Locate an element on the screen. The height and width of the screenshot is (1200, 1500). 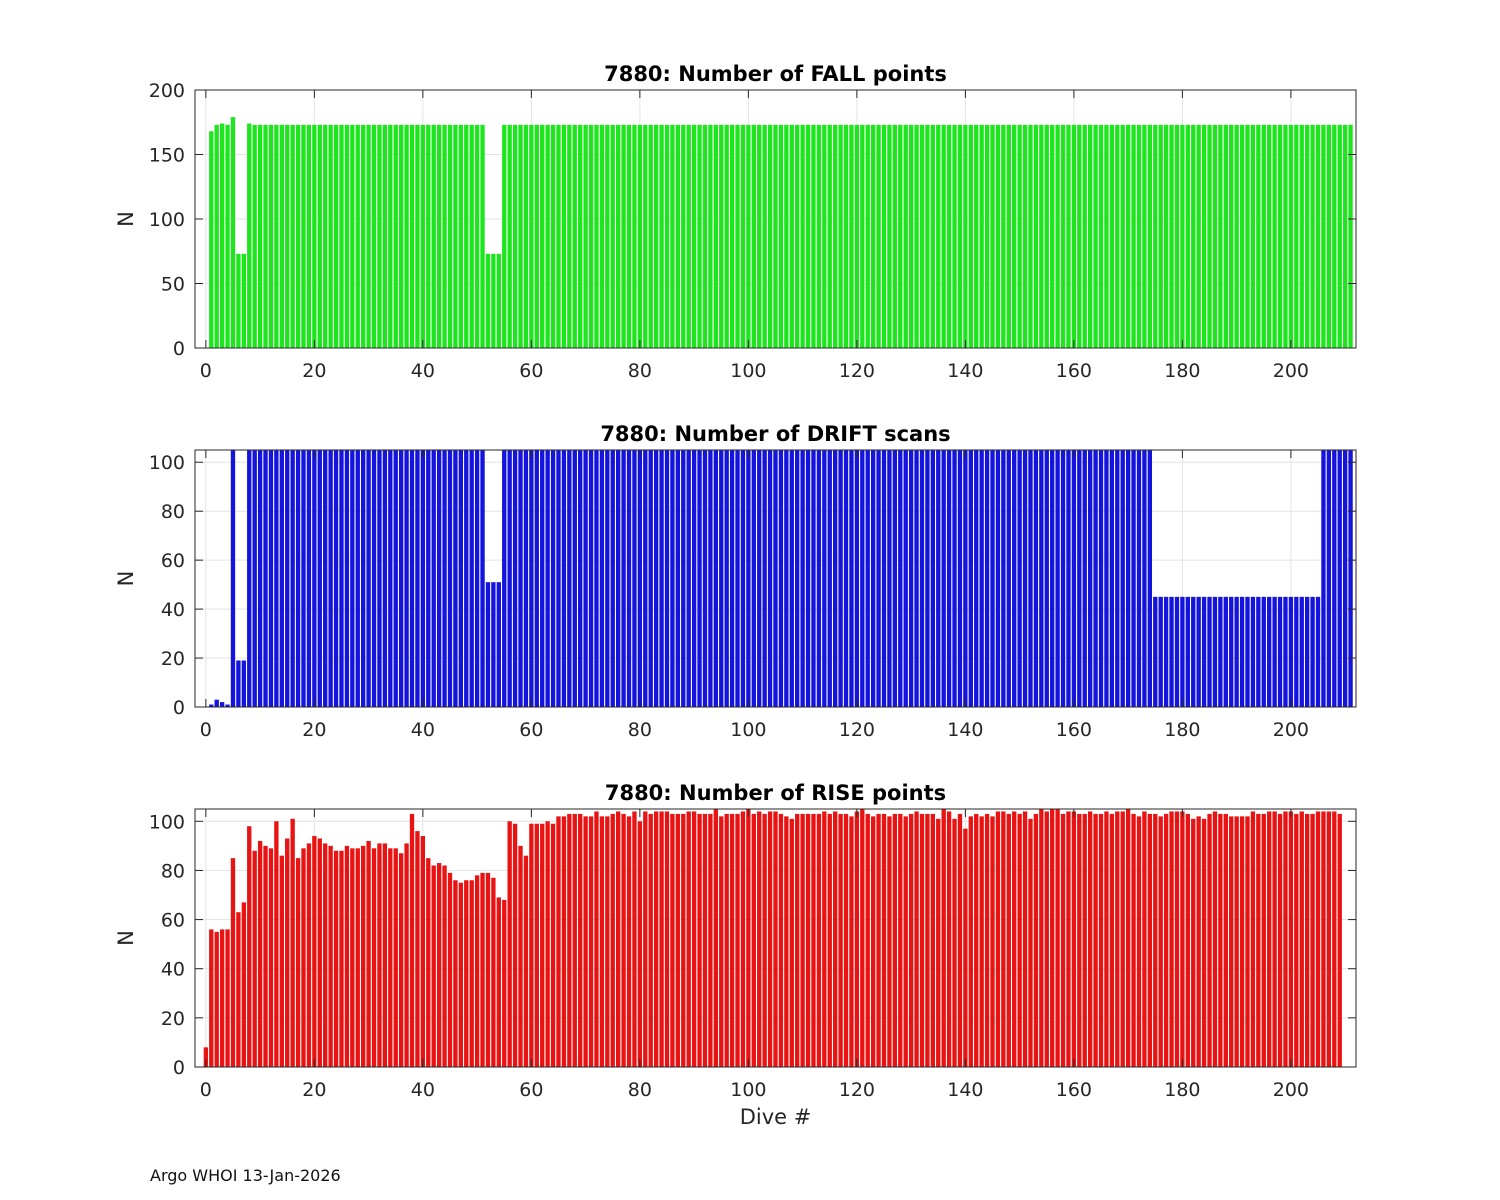
x-tick-label: 200 is located at coordinates (1291, 730).